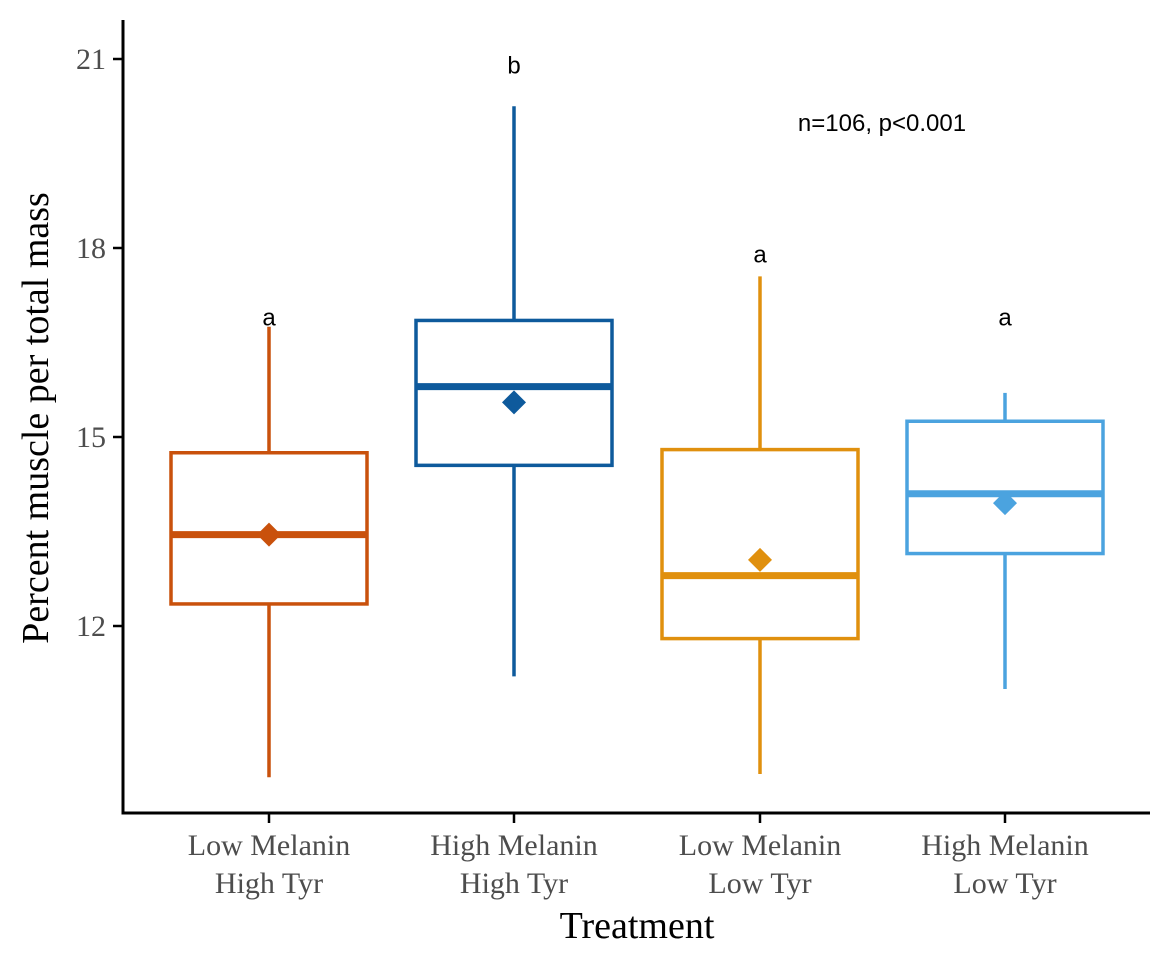 This screenshot has height=968, width=1174. What do you see at coordinates (91, 248) in the screenshot?
I see `y-tick-label: 18` at bounding box center [91, 248].